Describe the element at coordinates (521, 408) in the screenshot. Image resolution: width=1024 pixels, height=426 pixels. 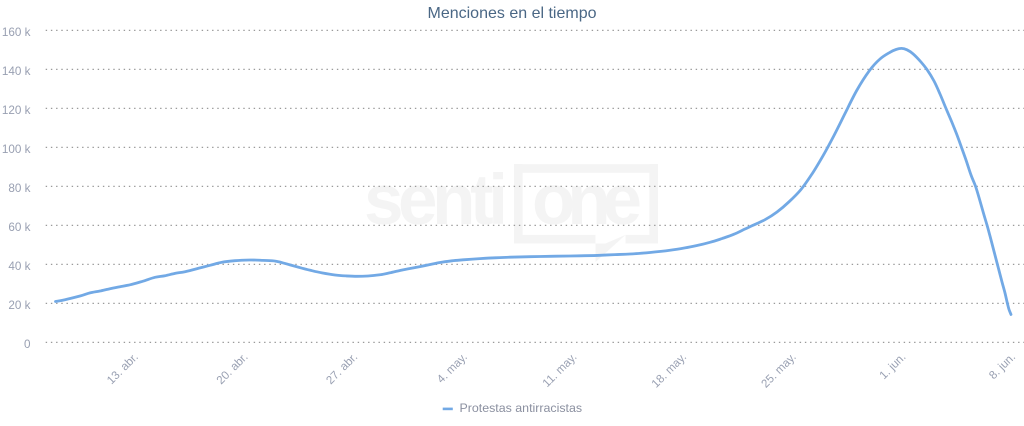
I see `svg-text: Protestas antirracistas` at that location.